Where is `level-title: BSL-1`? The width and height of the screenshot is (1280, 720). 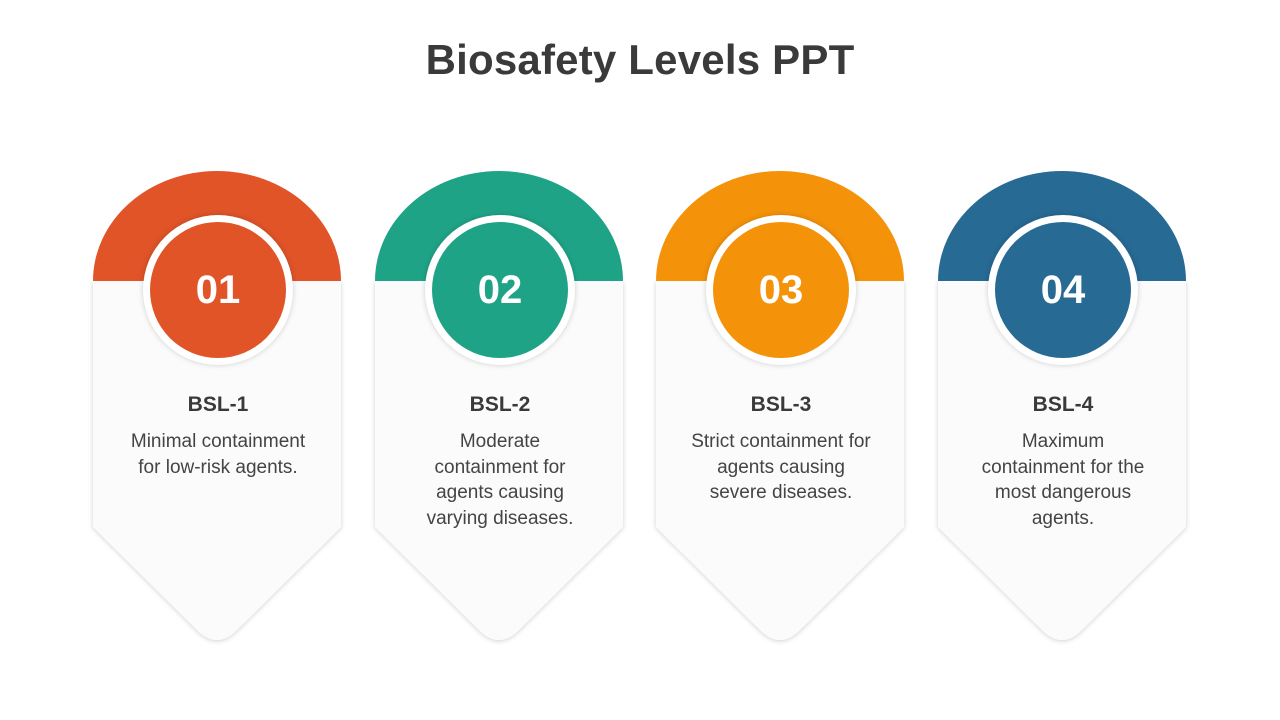 level-title: BSL-1 is located at coordinates (218, 404).